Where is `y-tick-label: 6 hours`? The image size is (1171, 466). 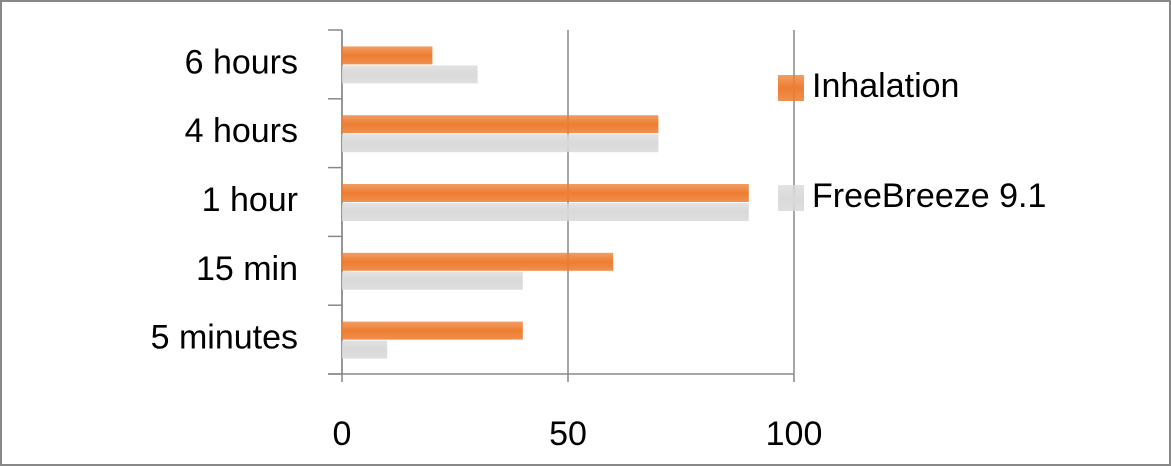 y-tick-label: 6 hours is located at coordinates (241, 62).